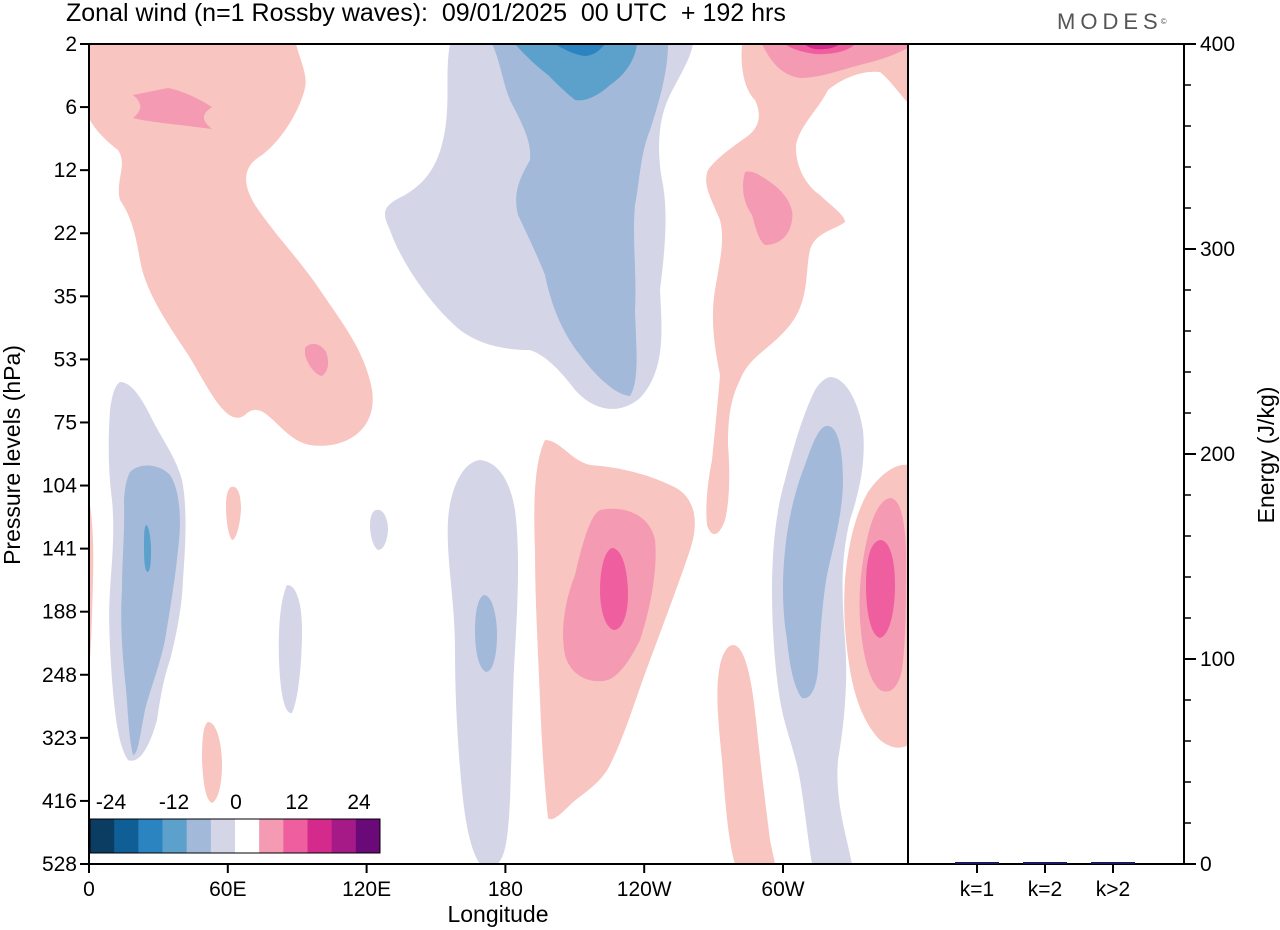 Image resolution: width=1280 pixels, height=930 pixels. Describe the element at coordinates (91, 585) in the screenshot. I see `contour-pos4-edge-left` at that location.